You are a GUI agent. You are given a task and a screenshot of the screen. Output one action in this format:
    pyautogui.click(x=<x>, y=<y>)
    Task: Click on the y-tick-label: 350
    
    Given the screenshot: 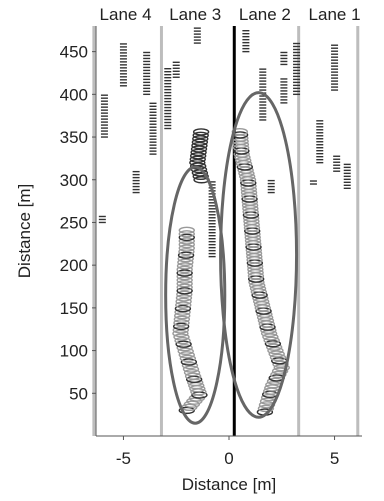 What is the action you would take?
    pyautogui.click(x=74, y=137)
    